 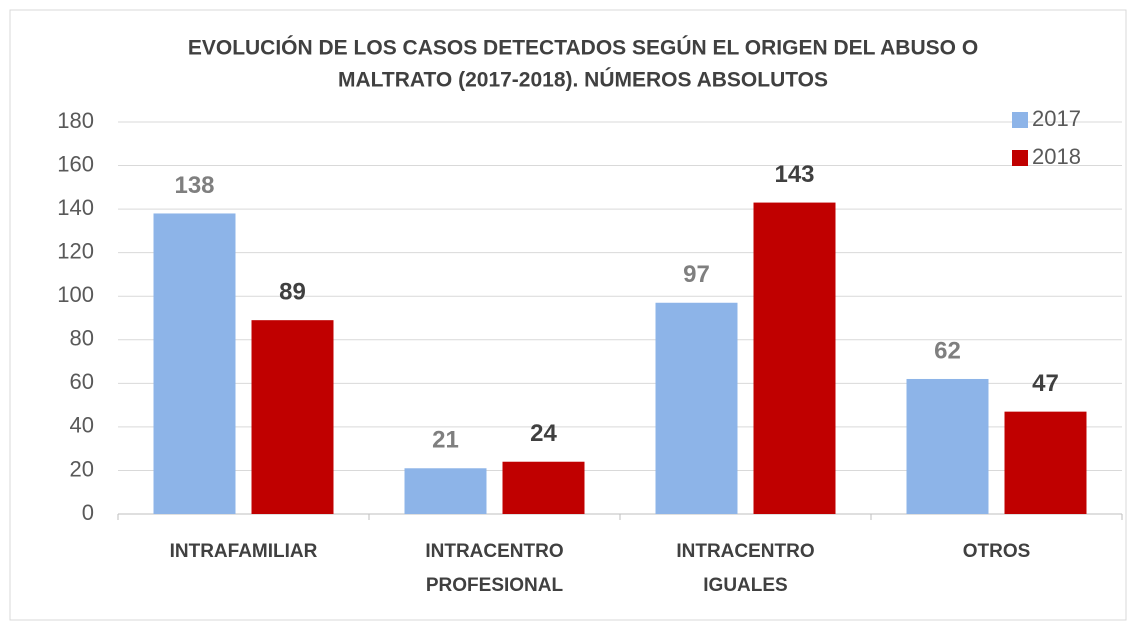 I want to click on y-tick-label: 20, so click(x=82, y=468).